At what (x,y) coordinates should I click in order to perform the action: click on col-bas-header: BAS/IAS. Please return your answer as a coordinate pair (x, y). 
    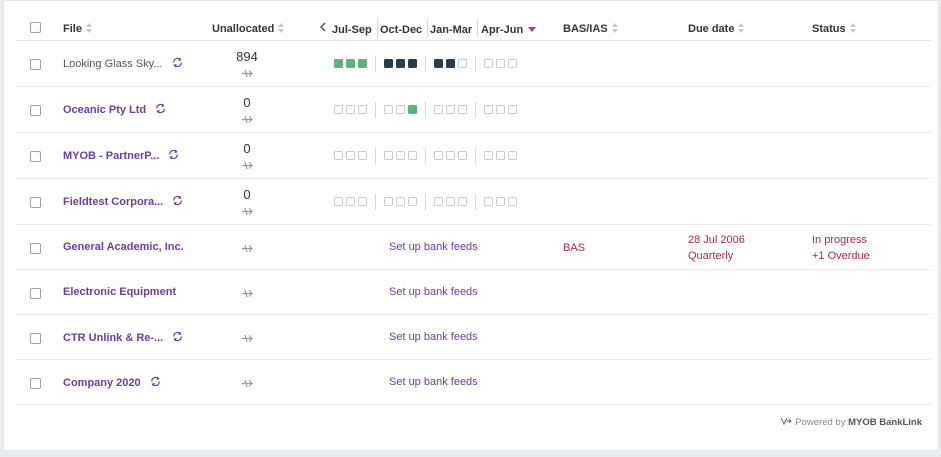
    Looking at the image, I should click on (591, 28).